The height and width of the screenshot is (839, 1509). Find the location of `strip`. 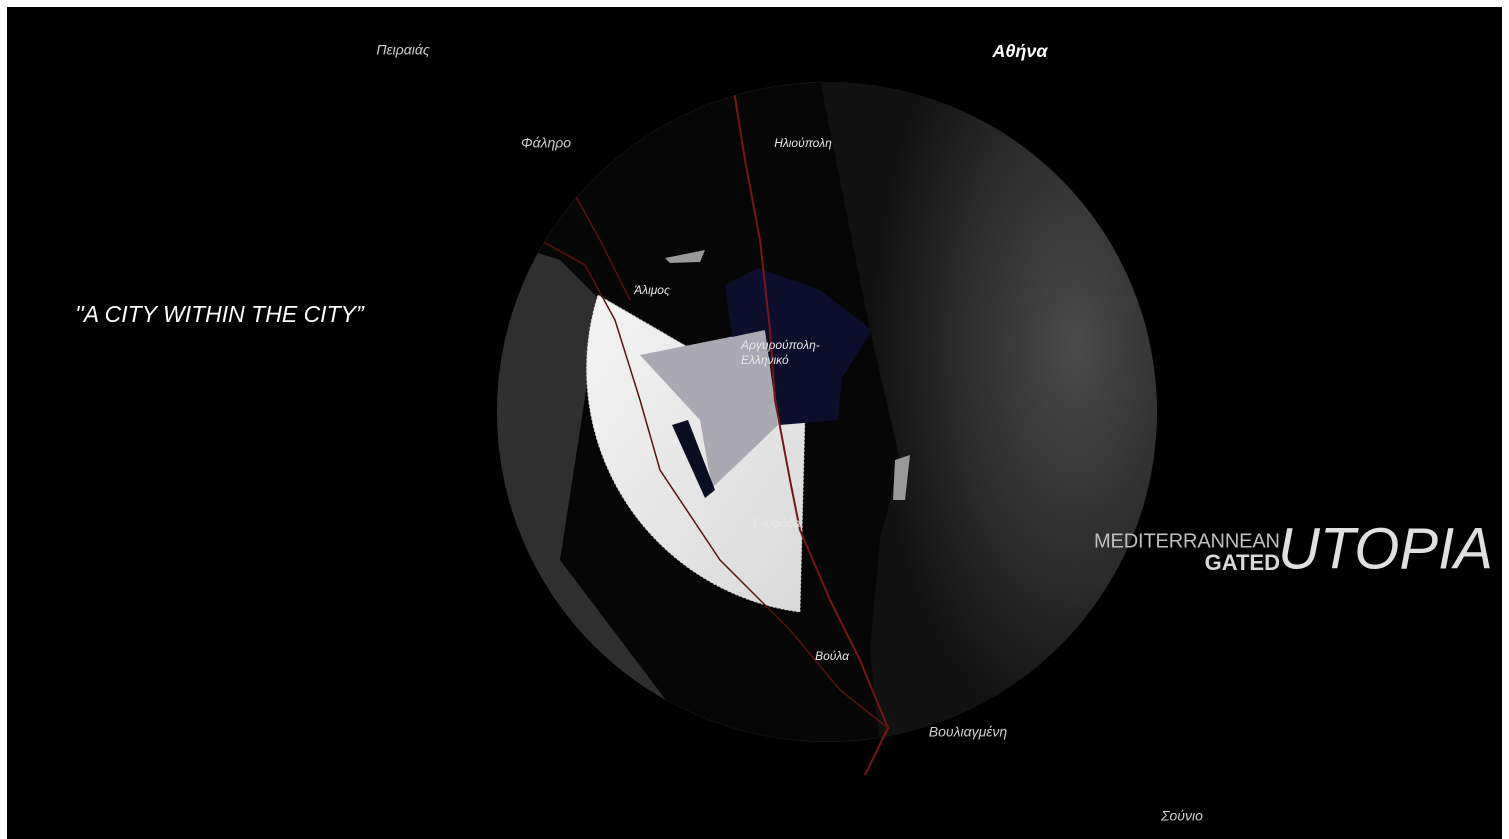

strip is located at coordinates (693, 459).